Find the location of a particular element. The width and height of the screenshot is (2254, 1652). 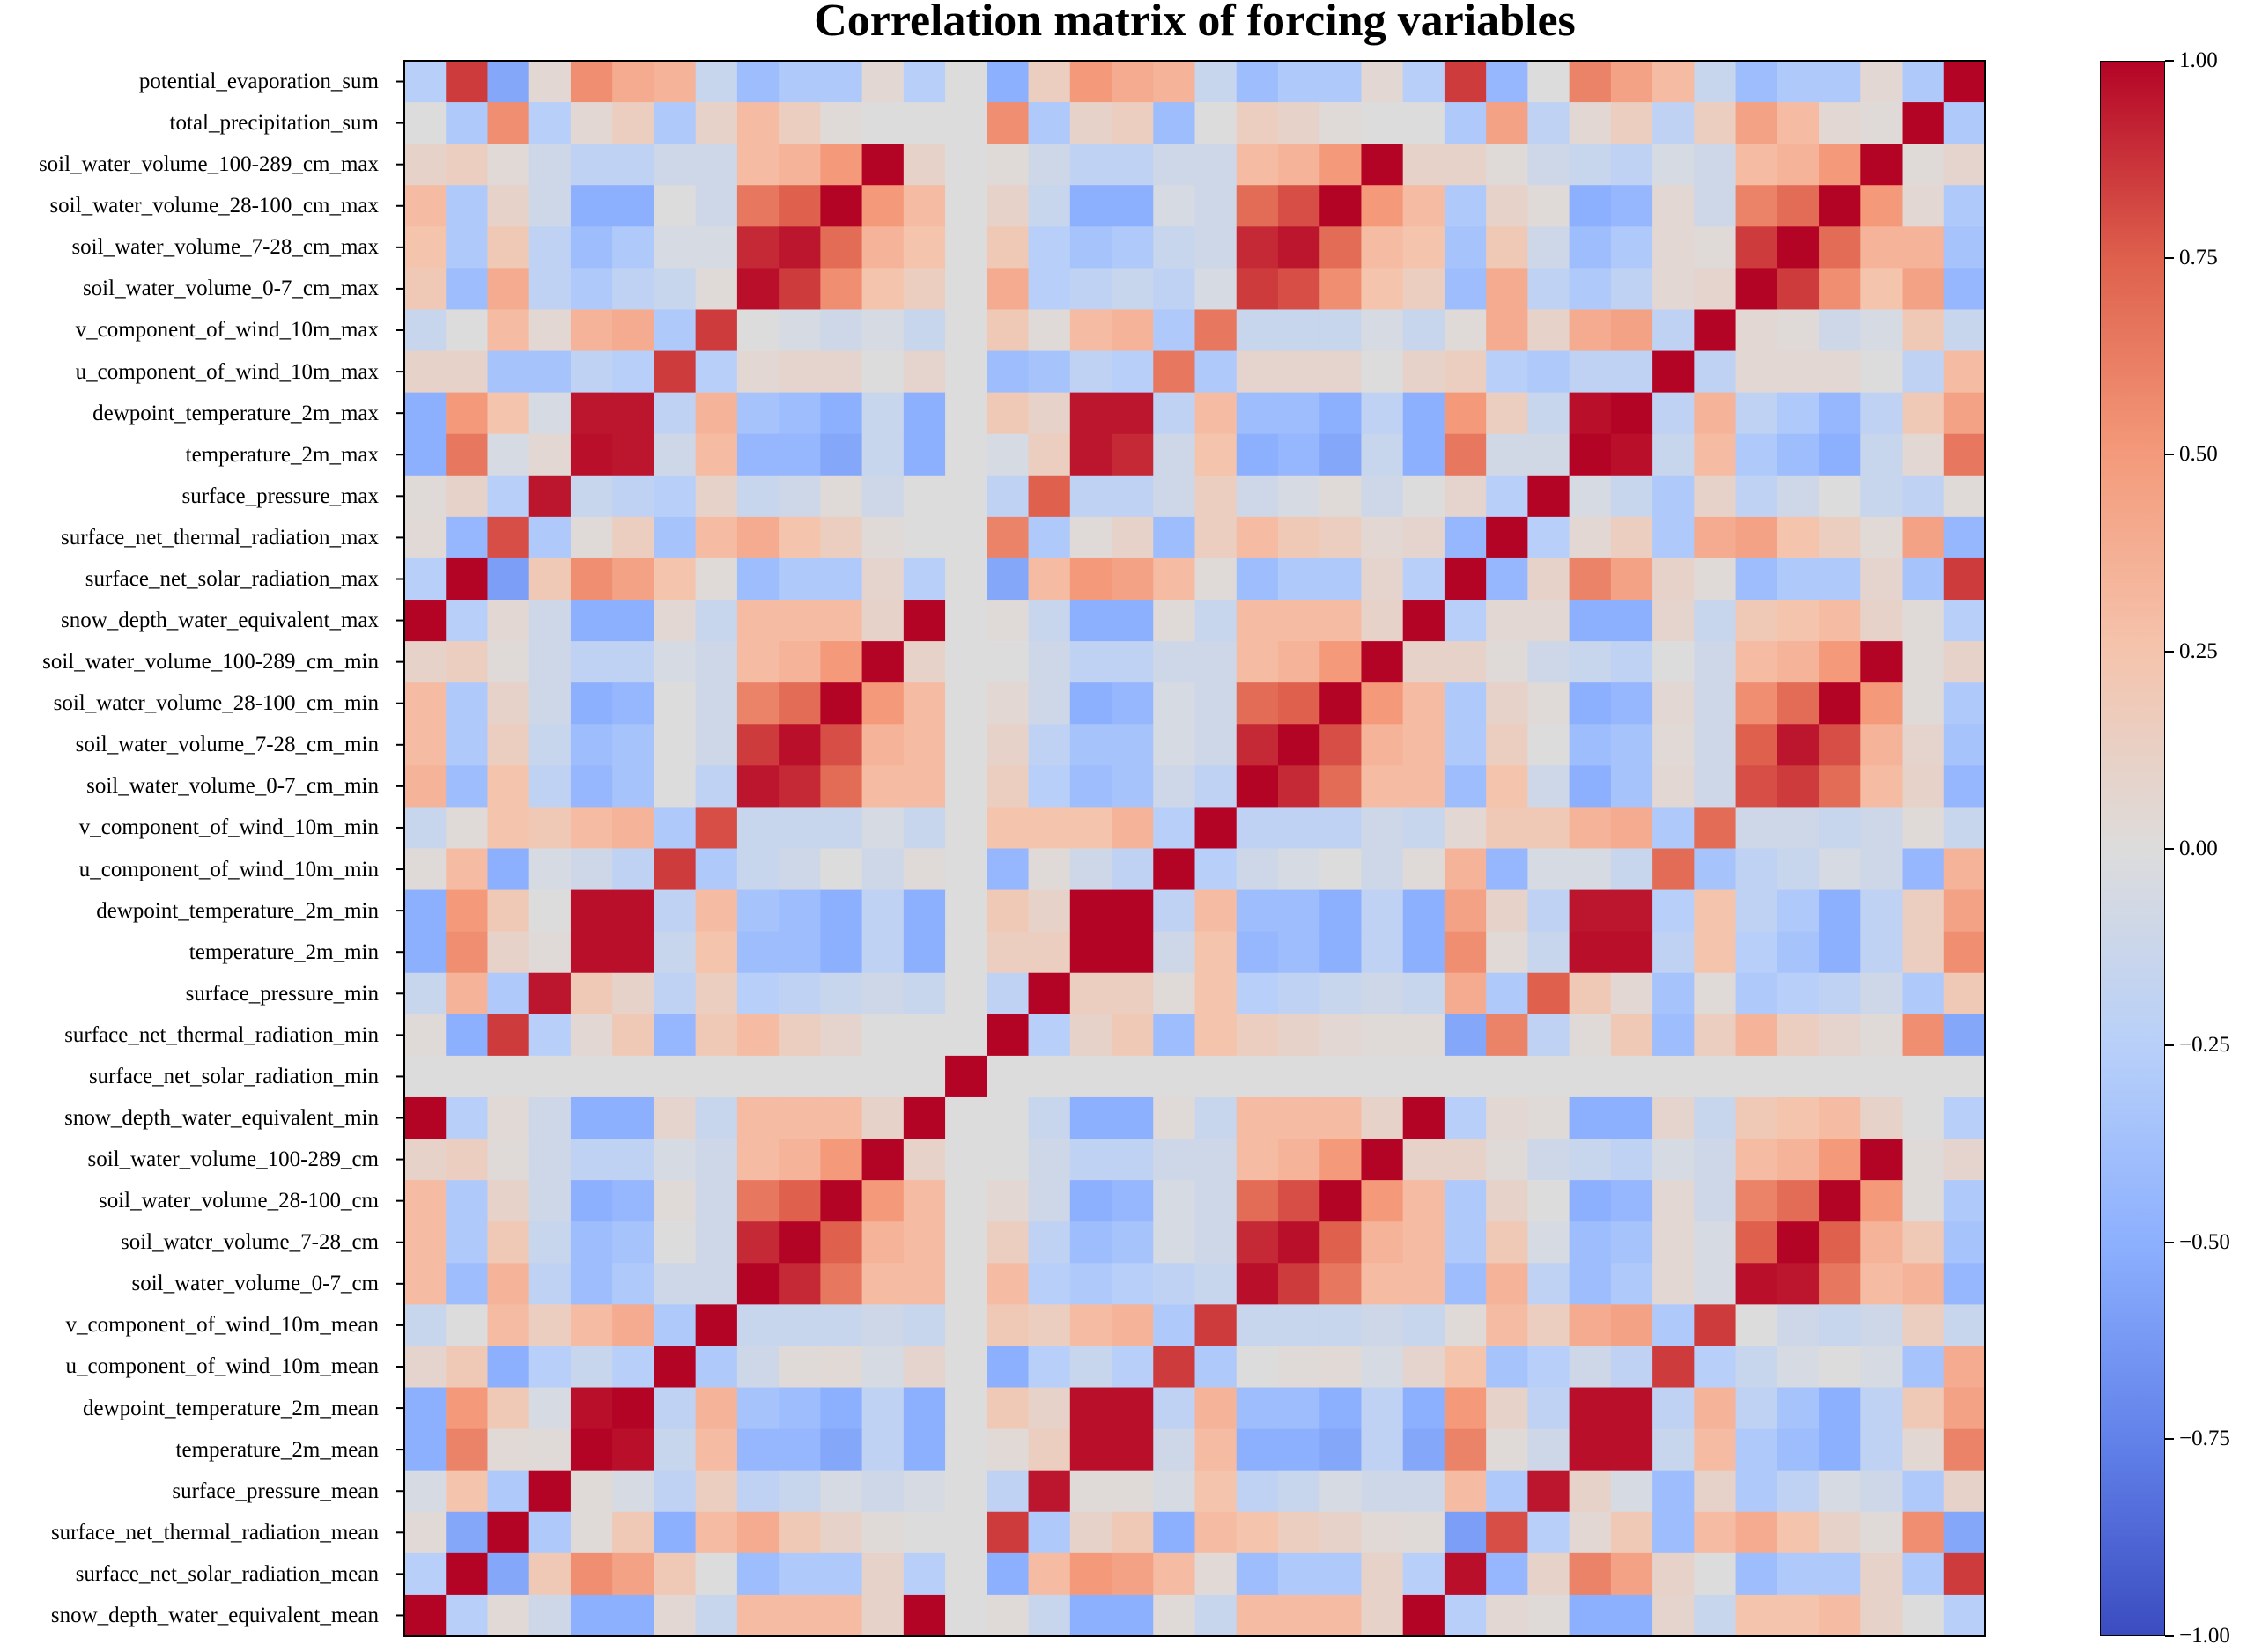

row-label: soil_water_volume_0-7_cm is located at coordinates (255, 1284).